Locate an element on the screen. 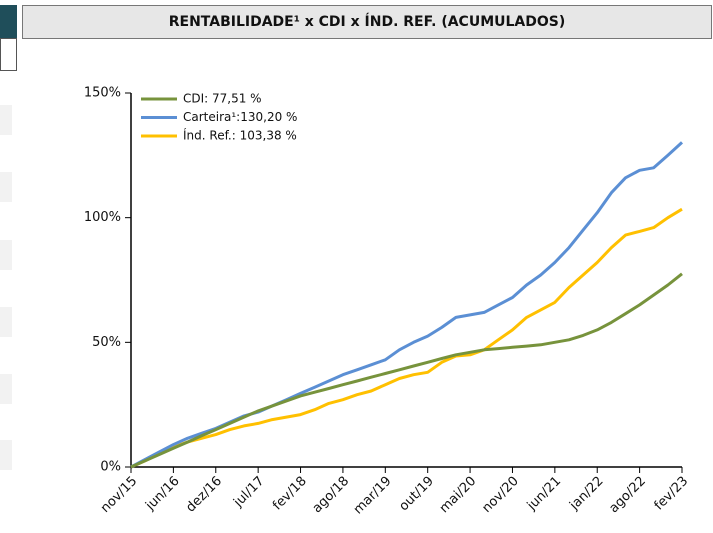 The width and height of the screenshot is (713, 533). title-box is located at coordinates (367, 22).